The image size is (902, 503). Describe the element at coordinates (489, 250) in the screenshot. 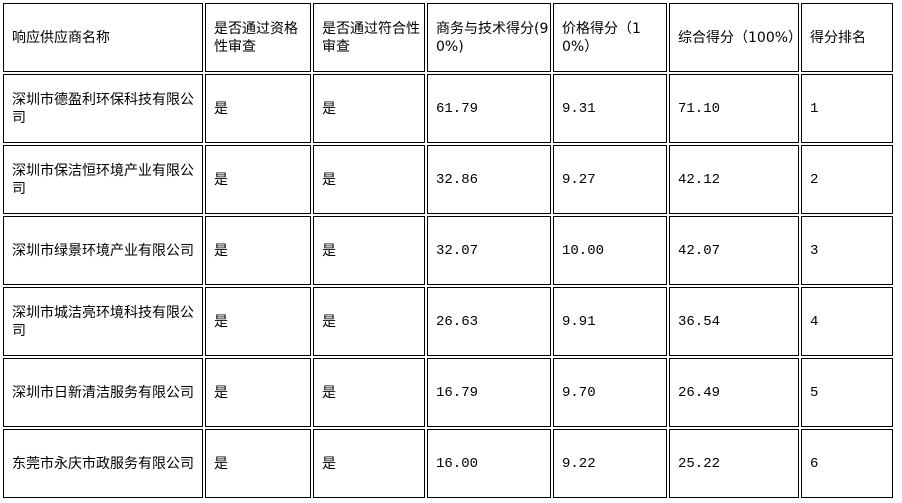

I see `business-tech-score: 32.07` at that location.